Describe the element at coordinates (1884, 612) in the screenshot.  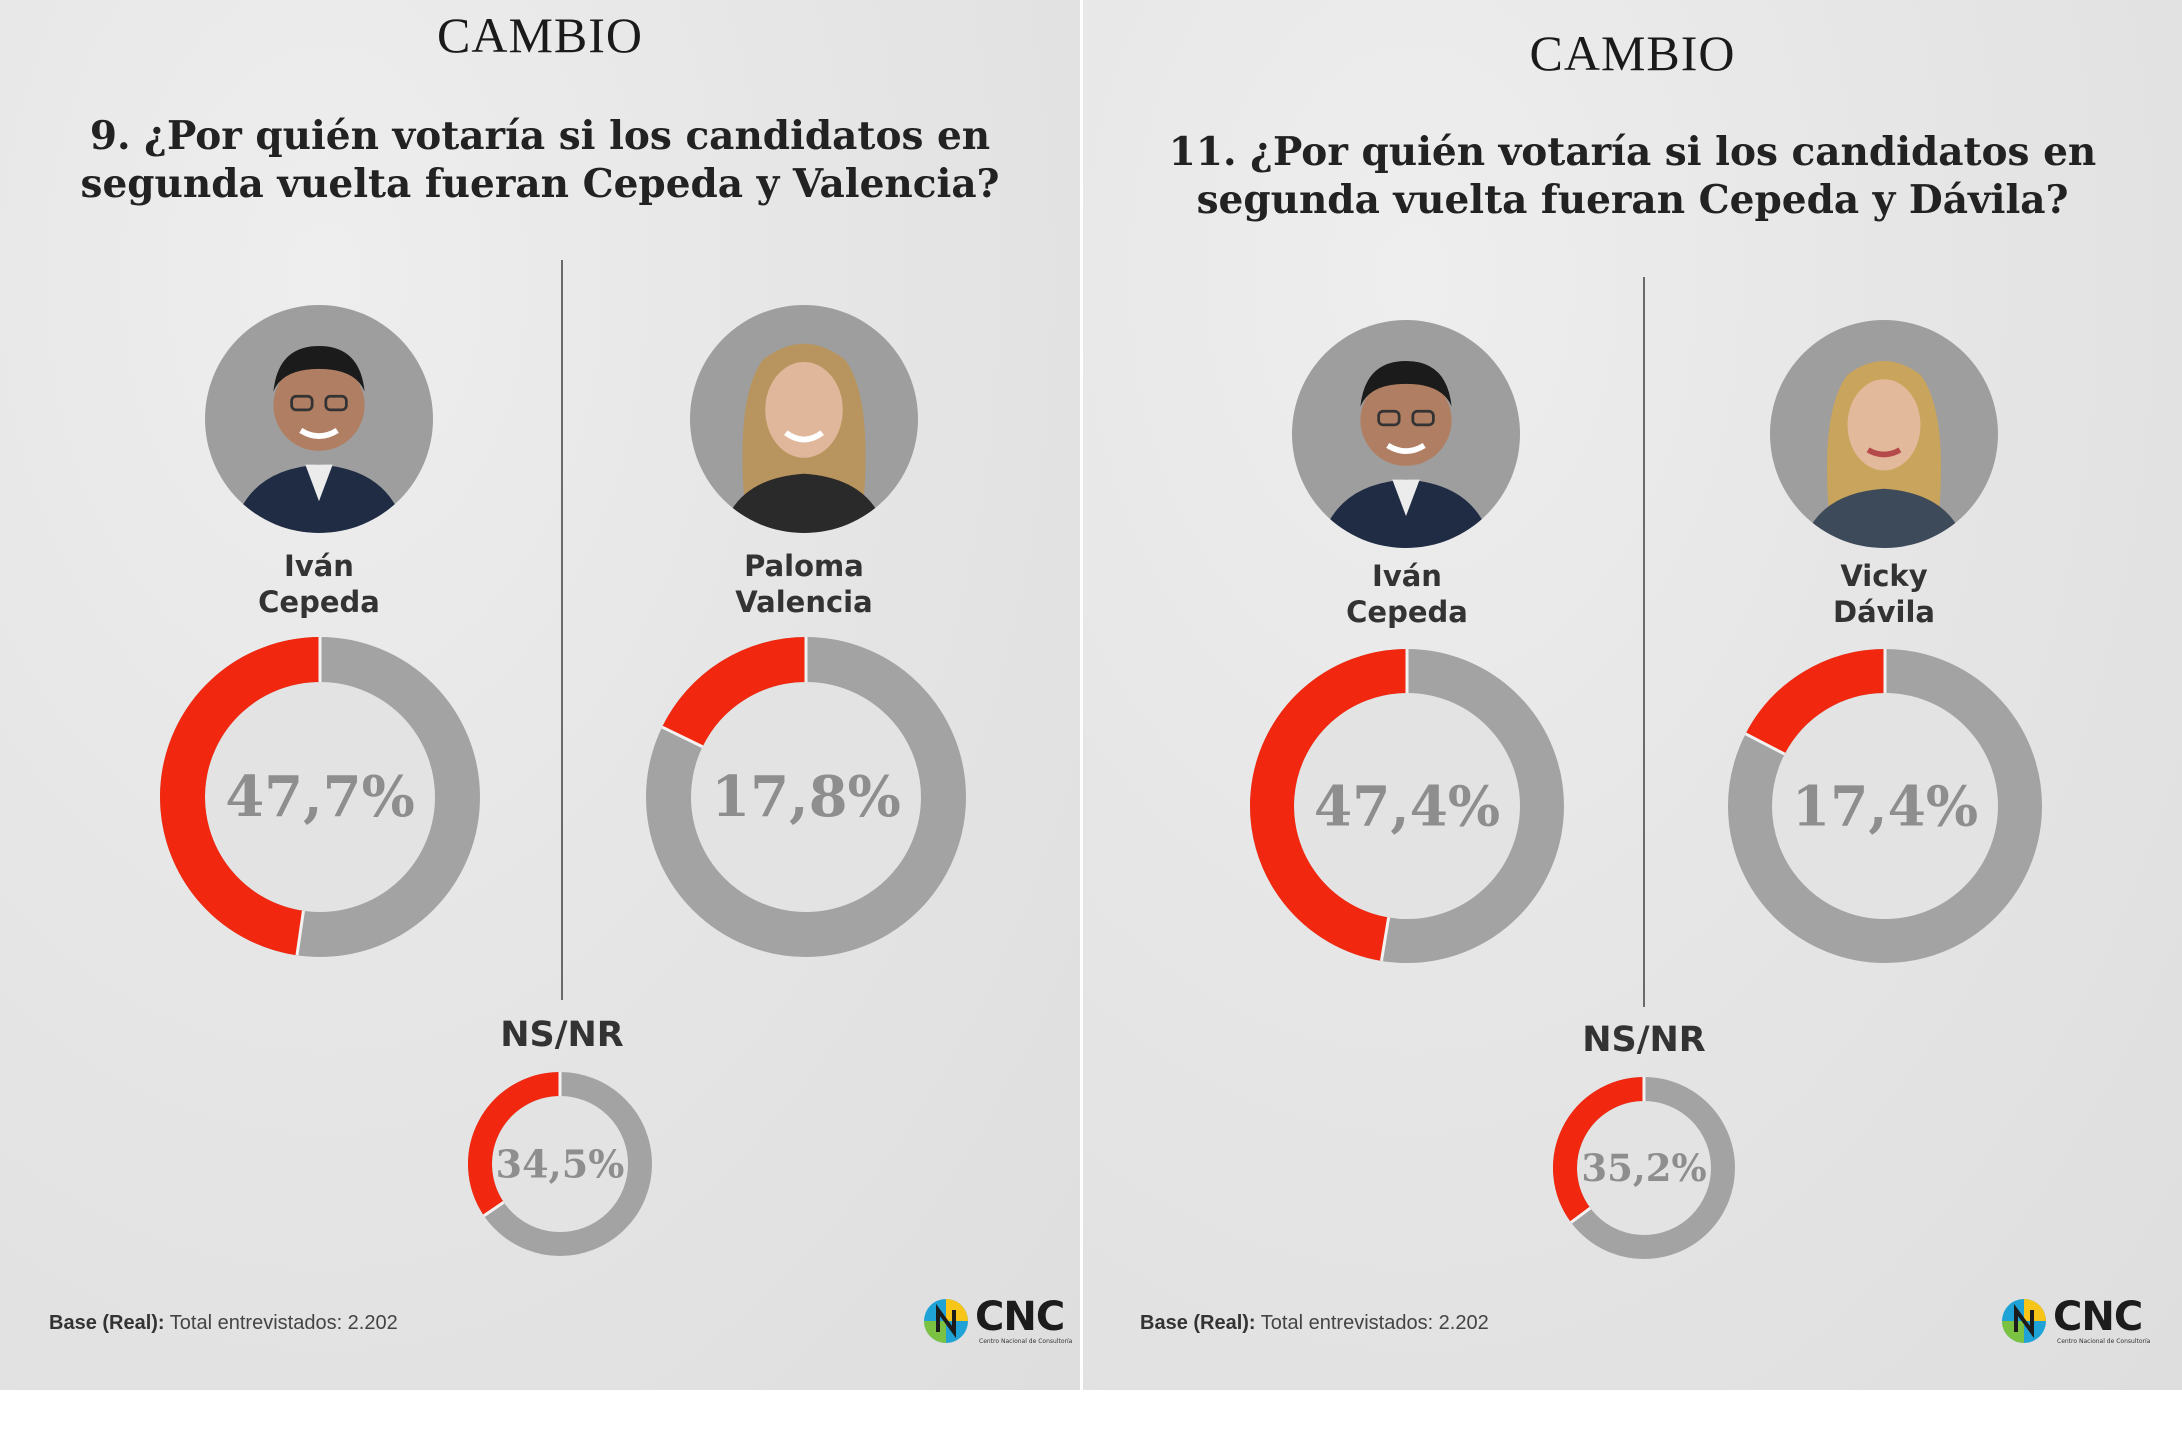
I see `name-line-2: Dávila` at that location.